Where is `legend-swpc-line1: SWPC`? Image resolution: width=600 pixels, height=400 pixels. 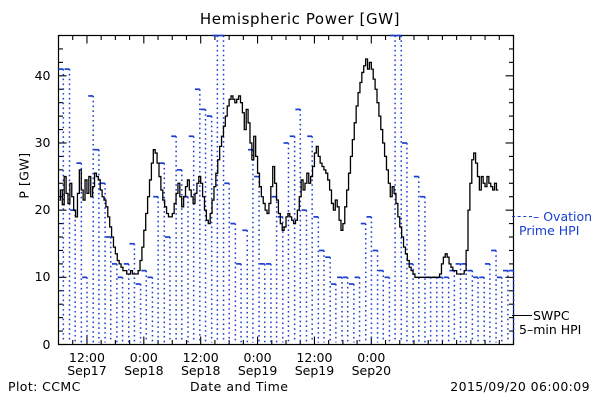
legend-swpc-line1: SWPC is located at coordinates (551, 315).